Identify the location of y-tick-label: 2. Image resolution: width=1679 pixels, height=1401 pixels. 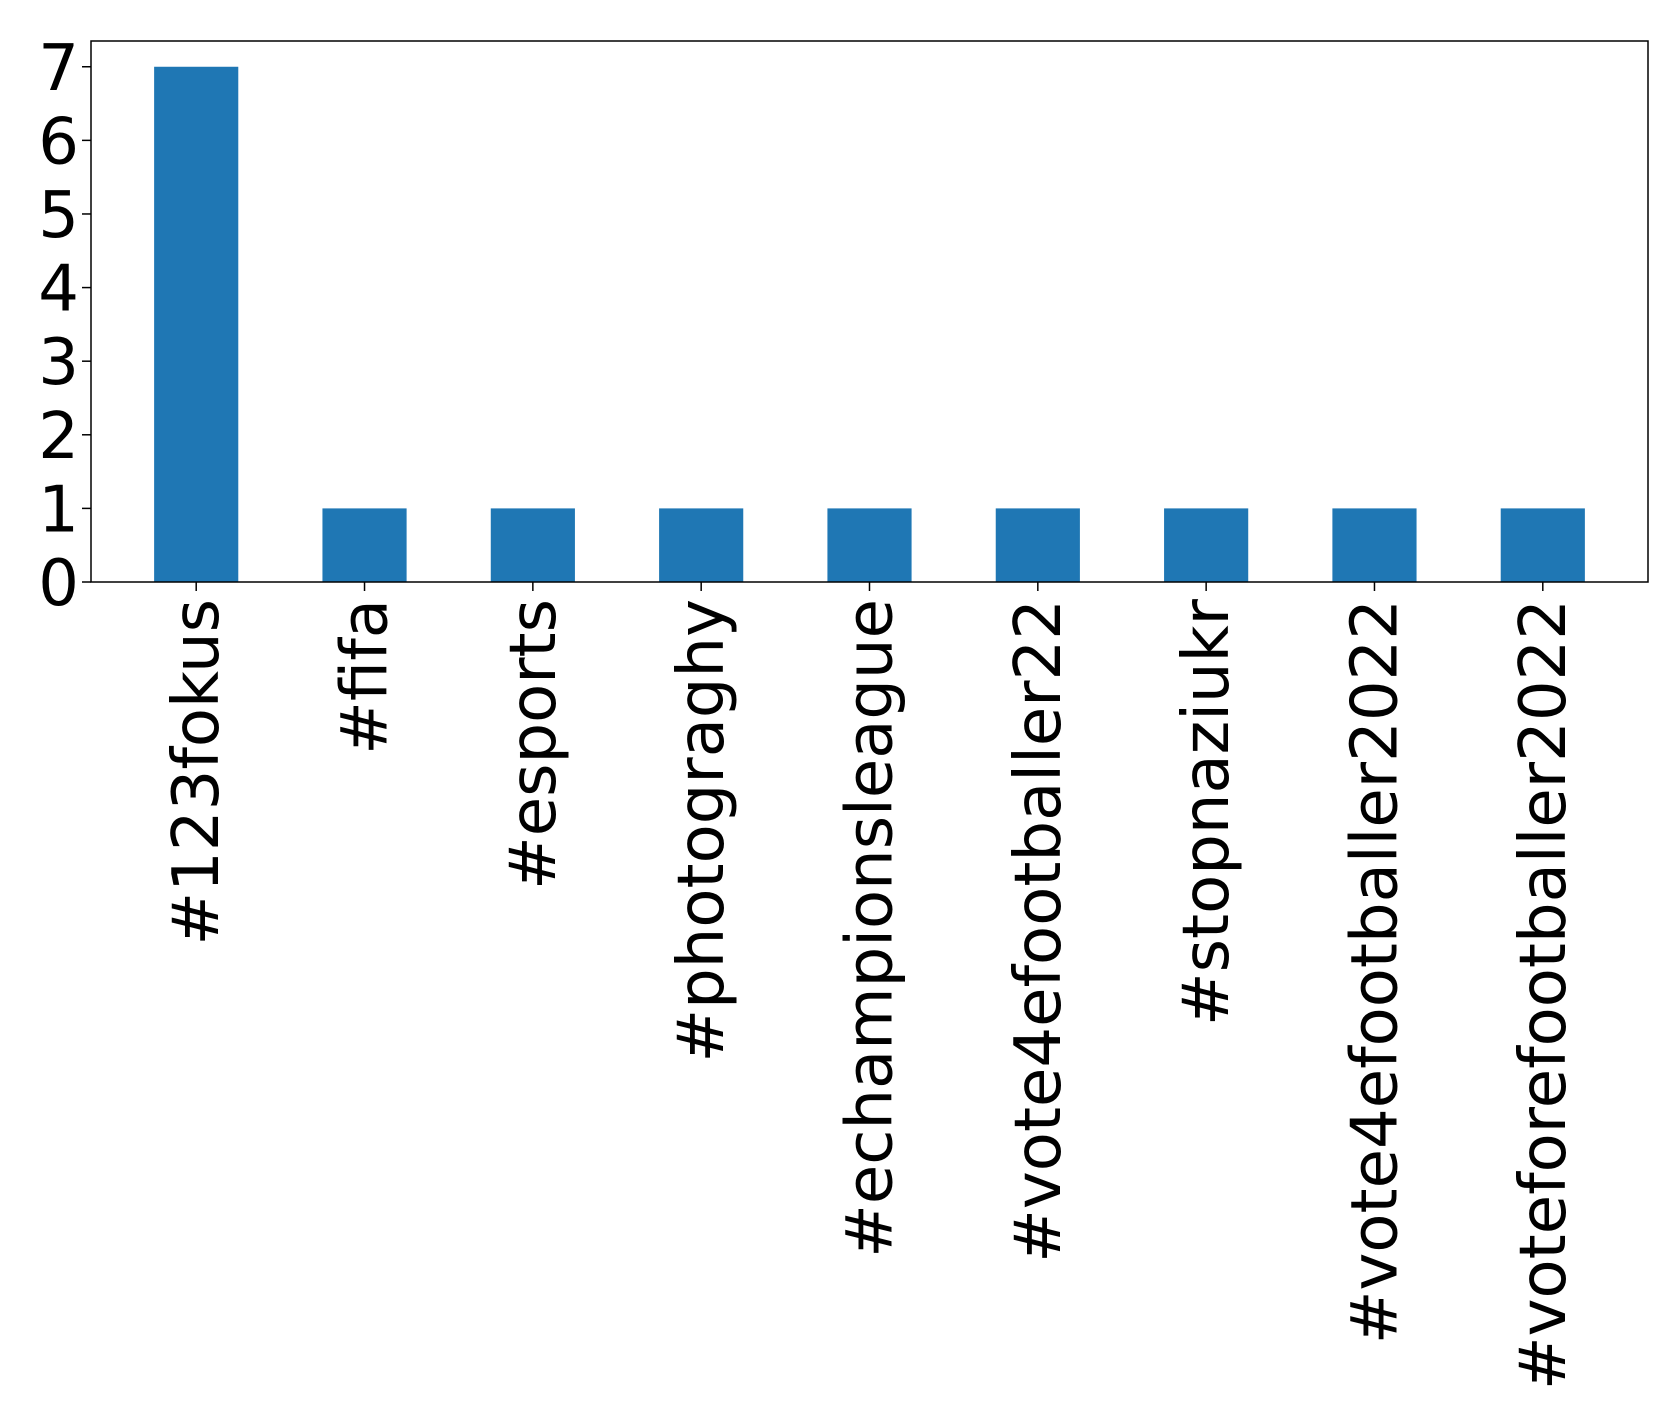
(58, 437).